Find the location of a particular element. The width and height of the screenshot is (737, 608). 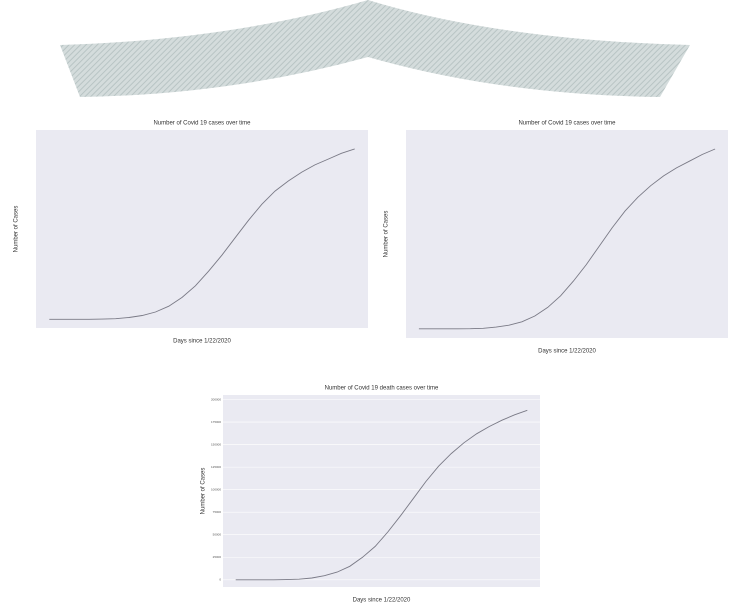

y-tick-label: 125000 is located at coordinates (216, 467).